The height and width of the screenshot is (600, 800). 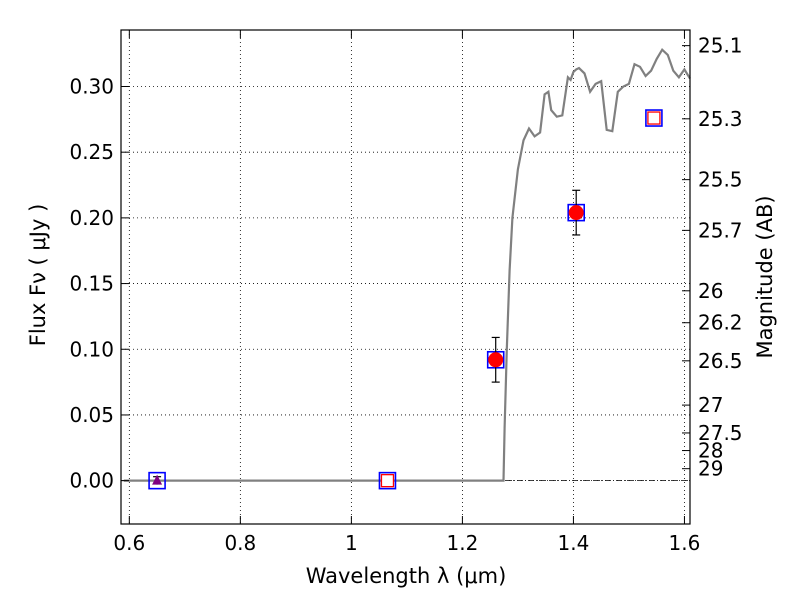 I want to click on y-tick-label: 0.10, so click(x=91, y=349).